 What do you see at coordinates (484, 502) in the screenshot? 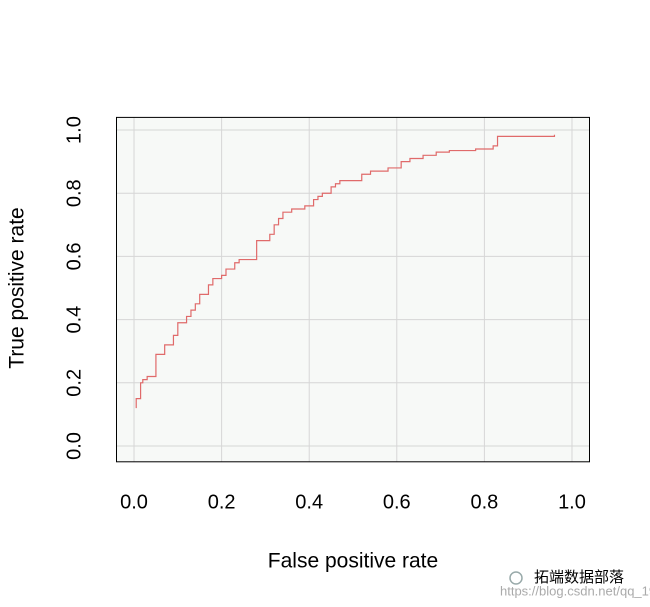
I see `x-tick-label: 0.8` at bounding box center [484, 502].